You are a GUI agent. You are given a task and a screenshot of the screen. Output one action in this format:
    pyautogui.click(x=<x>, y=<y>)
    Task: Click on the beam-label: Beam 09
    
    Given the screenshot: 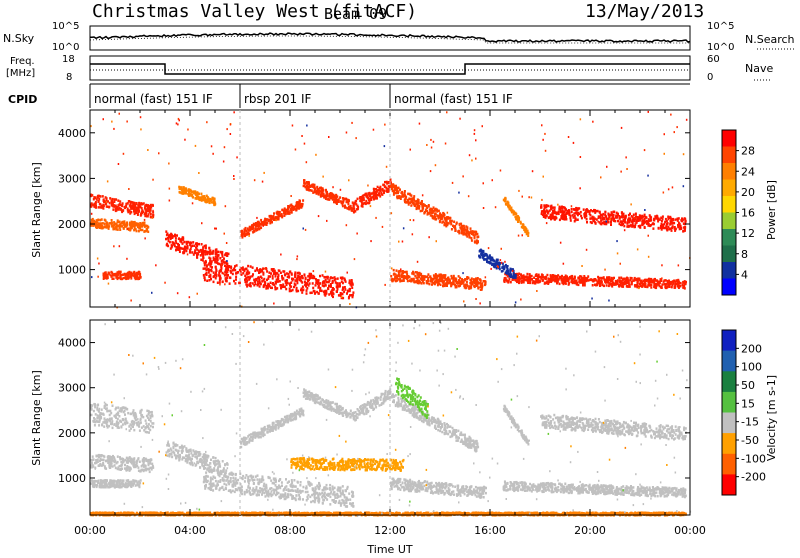 What is the action you would take?
    pyautogui.click(x=355, y=14)
    